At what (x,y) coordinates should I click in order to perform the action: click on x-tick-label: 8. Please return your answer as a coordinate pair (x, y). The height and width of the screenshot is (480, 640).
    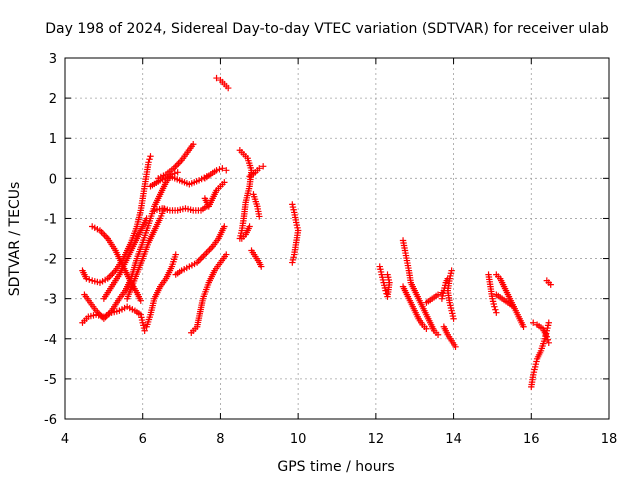
    Looking at the image, I should click on (220, 439).